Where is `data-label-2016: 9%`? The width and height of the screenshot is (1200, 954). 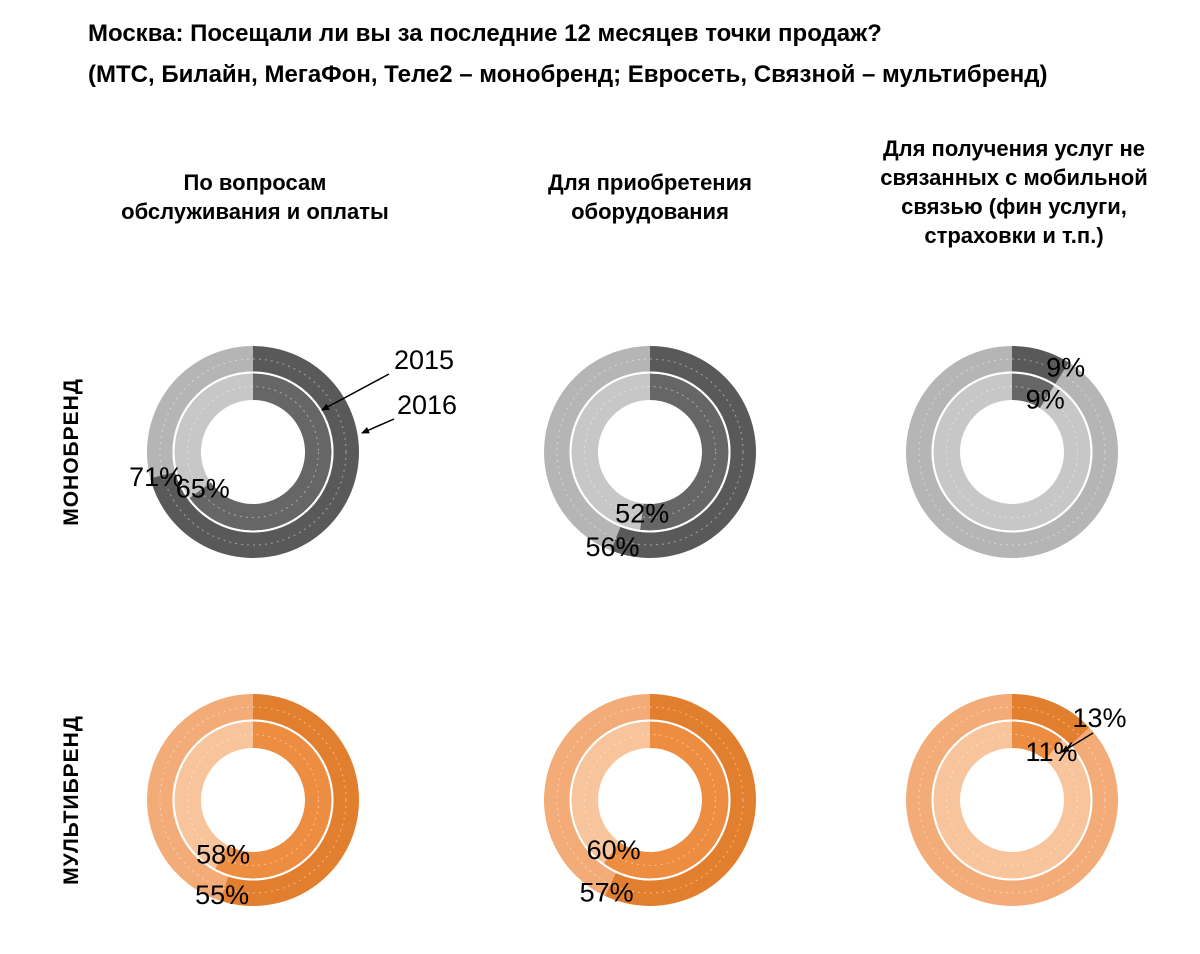
data-label-2016: 9% is located at coordinates (1065, 368).